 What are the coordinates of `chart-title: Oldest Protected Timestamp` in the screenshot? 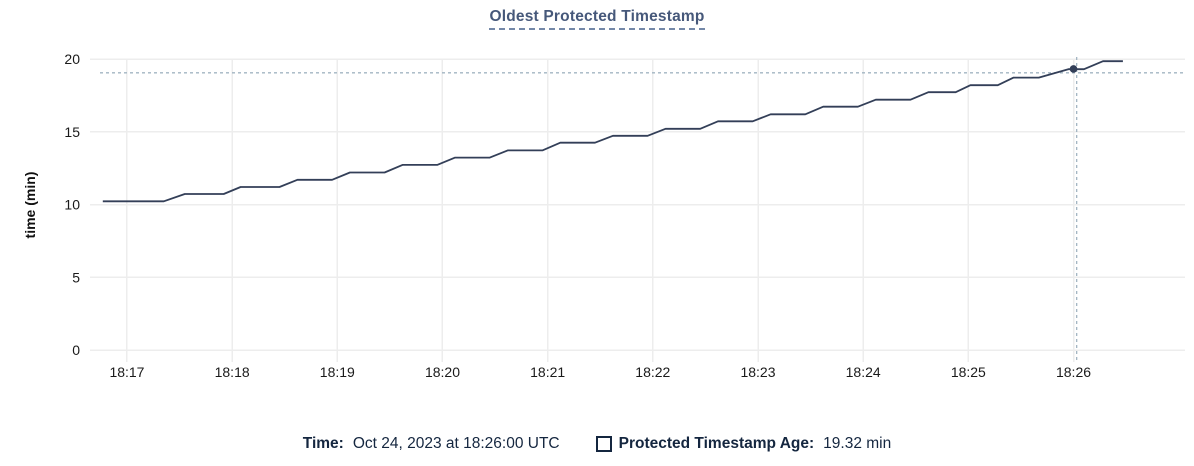 It's located at (597, 19).